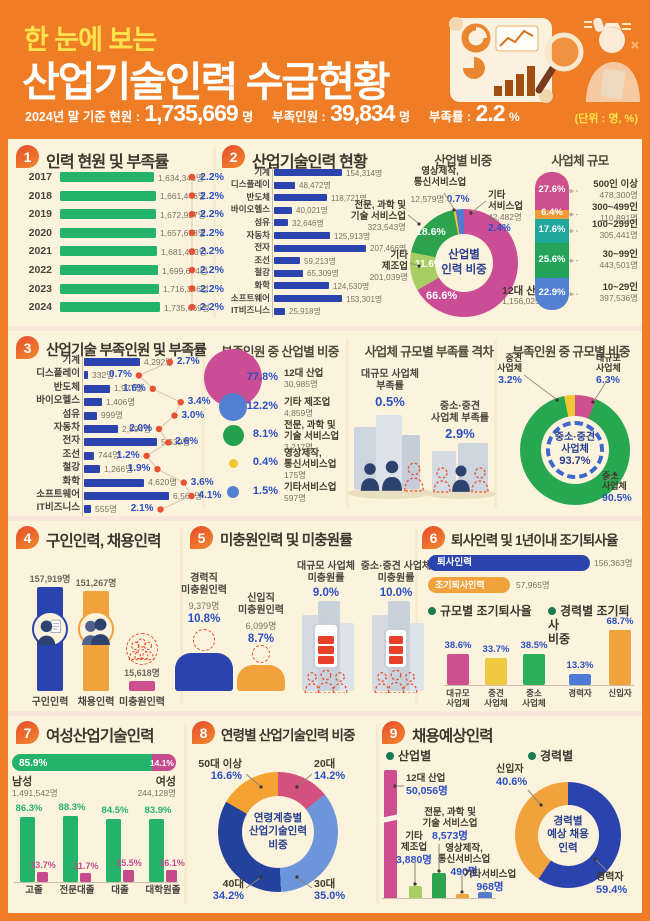 The height and width of the screenshot is (921, 650). Describe the element at coordinates (534, 698) in the screenshot. I see `early-rate-label: 중소 사업체` at that location.